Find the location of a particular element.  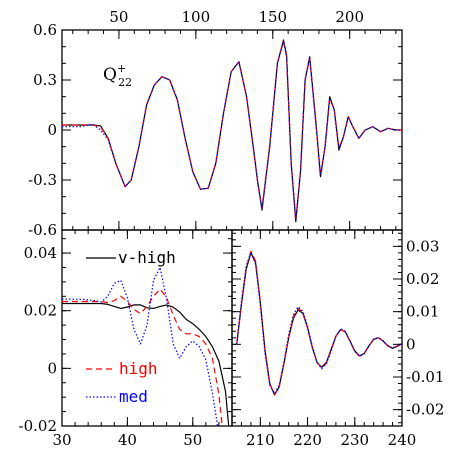

bottom-left-series-v-high is located at coordinates (146, 364).